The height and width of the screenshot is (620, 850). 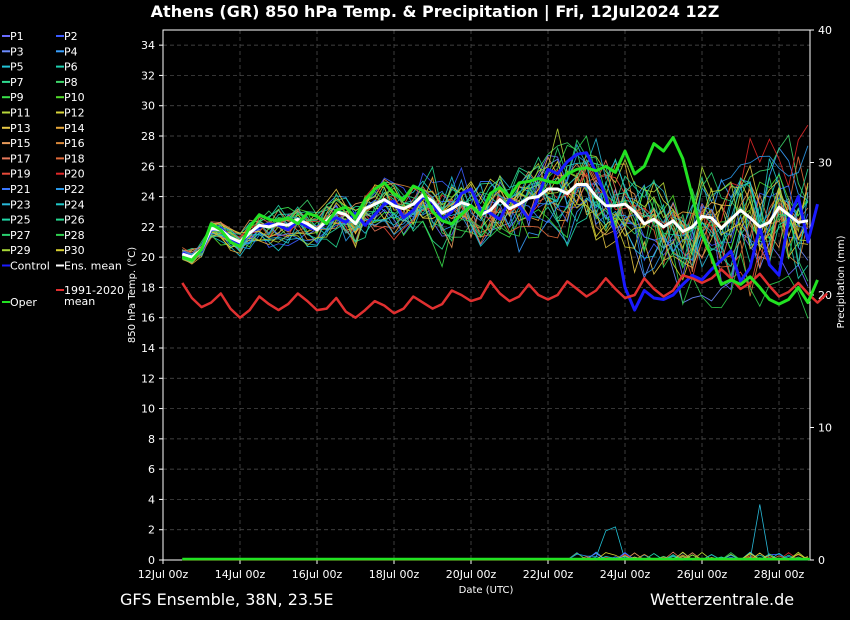 I want to click on legend-item: Control, so click(x=26, y=266).